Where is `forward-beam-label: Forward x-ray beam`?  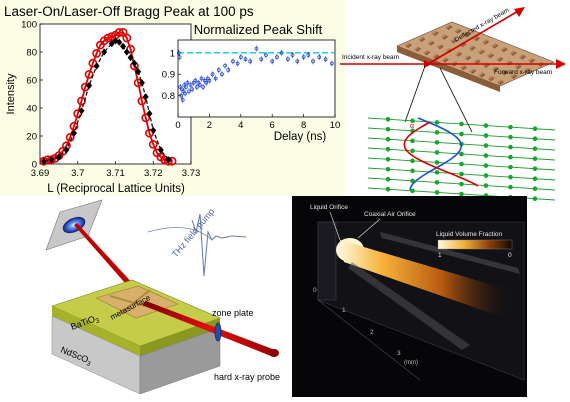
forward-beam-label: Forward x-ray beam is located at coordinates (523, 72).